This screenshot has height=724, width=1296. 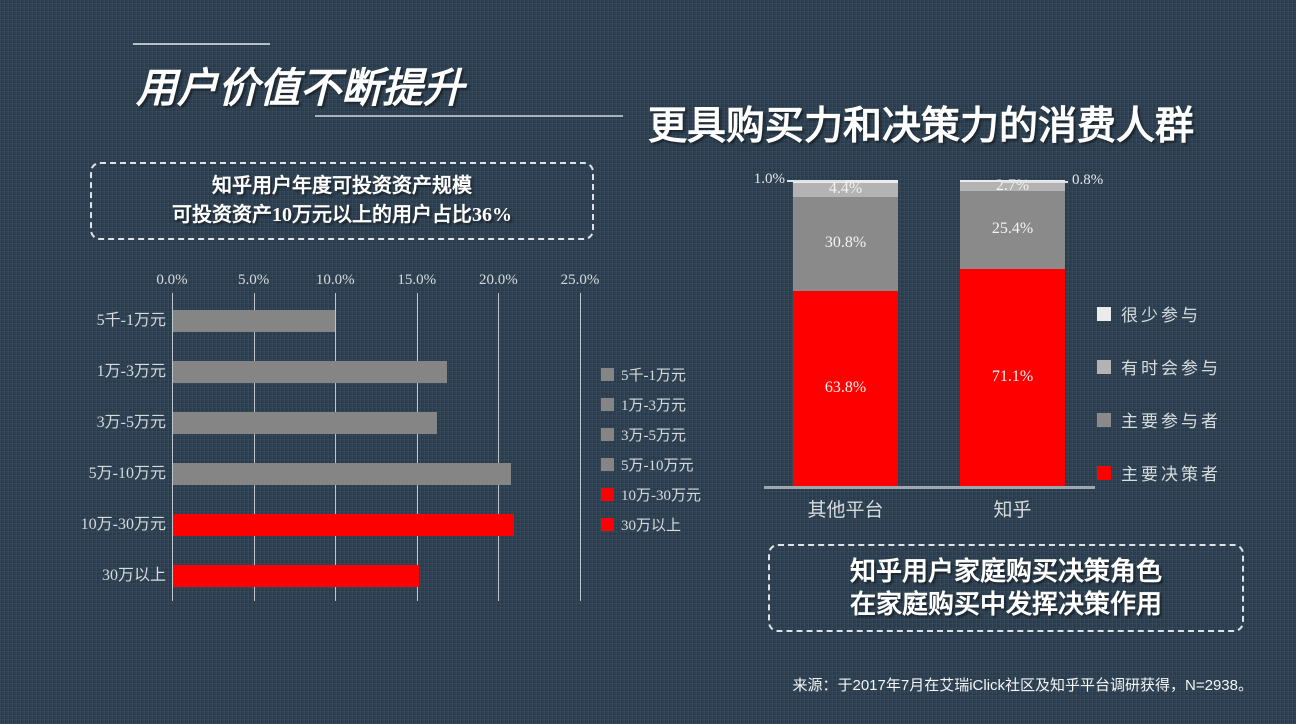 I want to click on legend-item: 有时会参与, so click(x=1159, y=366).